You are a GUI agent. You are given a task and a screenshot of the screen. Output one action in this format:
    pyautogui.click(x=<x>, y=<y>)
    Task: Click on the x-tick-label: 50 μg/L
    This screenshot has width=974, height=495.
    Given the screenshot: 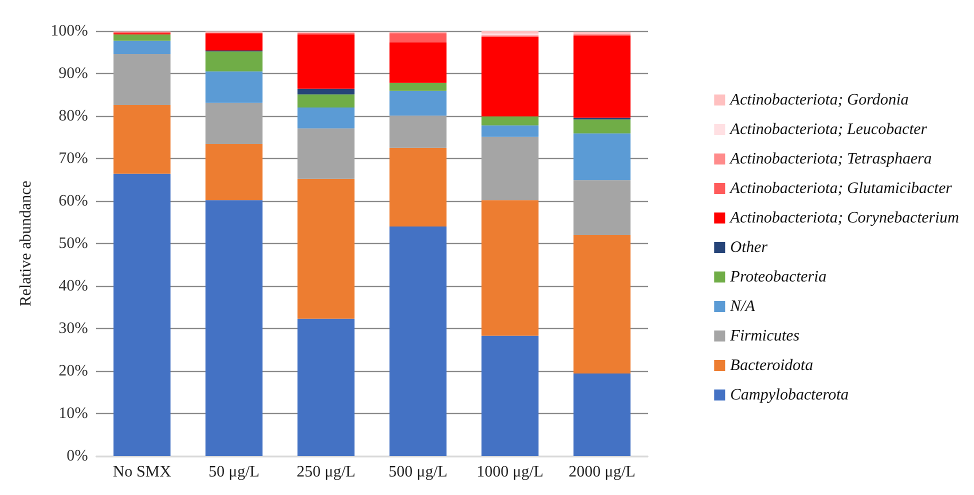 What is the action you would take?
    pyautogui.click(x=234, y=472)
    